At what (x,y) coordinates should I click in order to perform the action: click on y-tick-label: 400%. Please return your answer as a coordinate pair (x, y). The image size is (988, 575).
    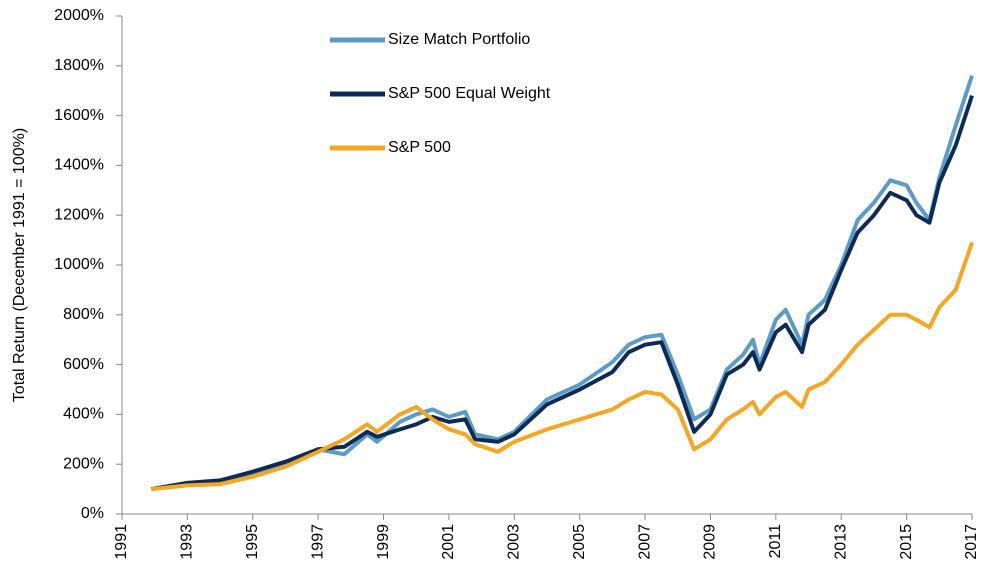
    Looking at the image, I should click on (83, 414).